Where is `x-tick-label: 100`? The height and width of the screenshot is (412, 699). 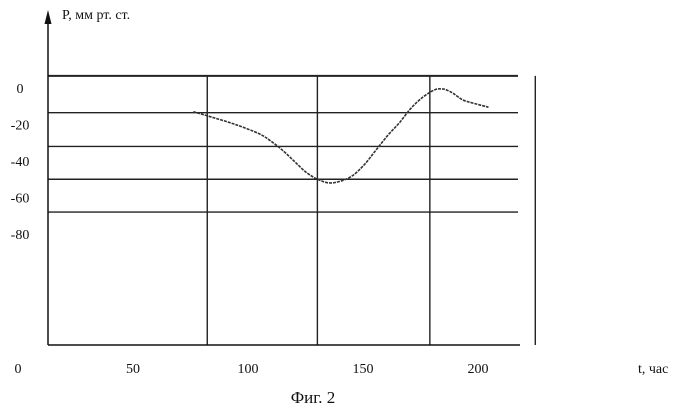 x-tick-label: 100 is located at coordinates (248, 369).